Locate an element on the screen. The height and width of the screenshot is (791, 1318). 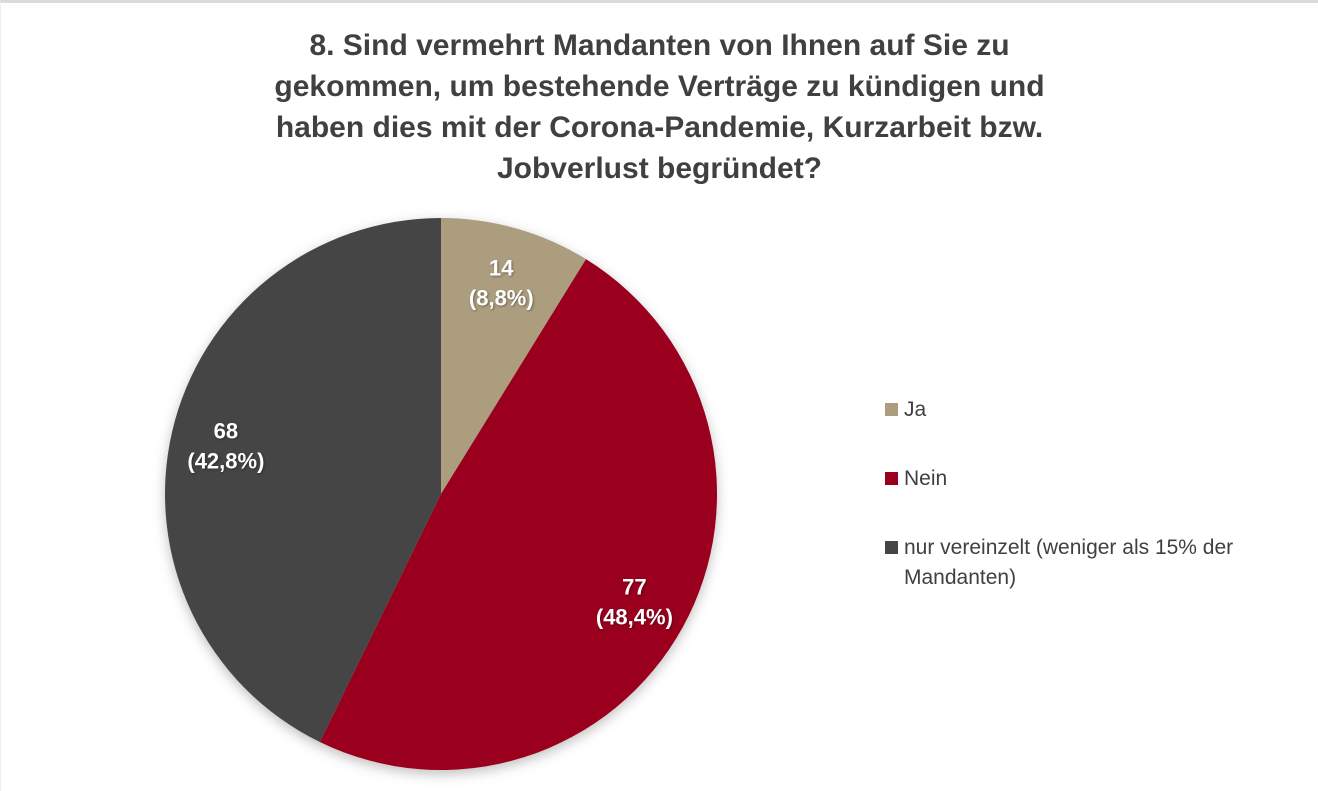
pie-slice-data-label: 77 is located at coordinates (634, 587).